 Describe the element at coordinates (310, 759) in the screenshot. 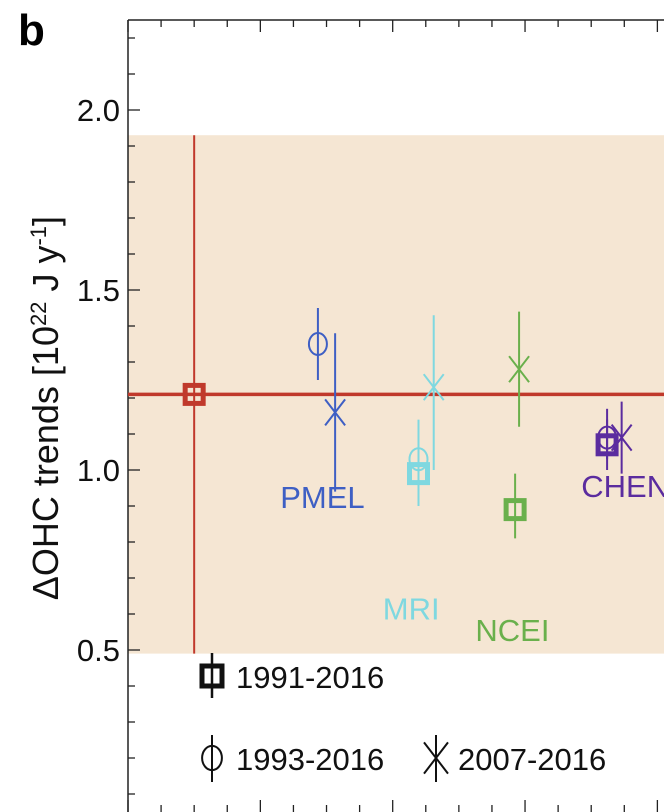

I see `legend-label: 1993-2016` at that location.